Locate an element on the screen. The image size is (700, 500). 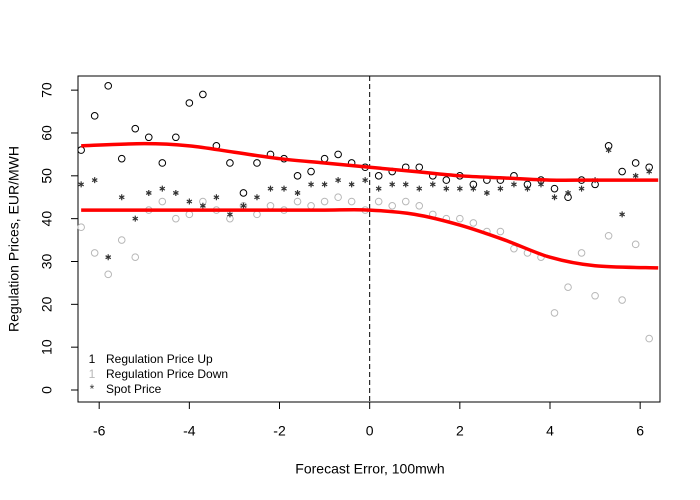
y-tick-label: 50 is located at coordinates (47, 176).